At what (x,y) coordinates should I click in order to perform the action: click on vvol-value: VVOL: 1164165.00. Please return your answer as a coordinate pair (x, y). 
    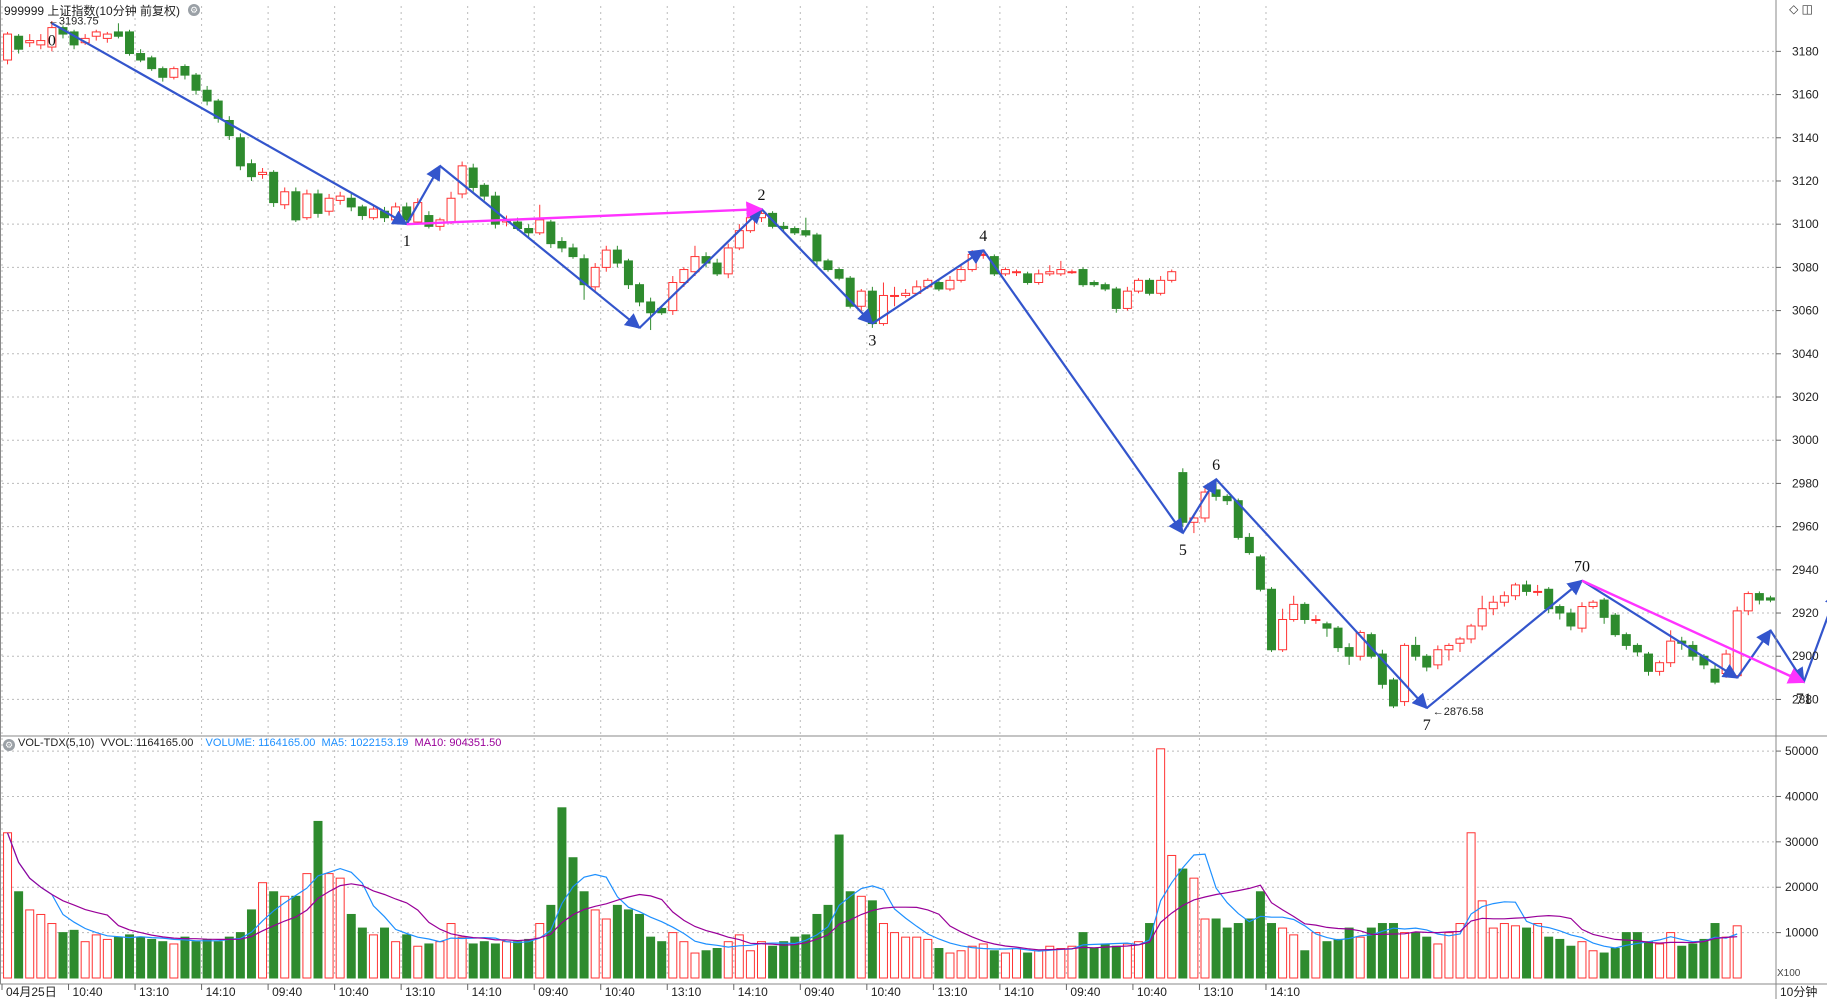
    Looking at the image, I should click on (147, 743).